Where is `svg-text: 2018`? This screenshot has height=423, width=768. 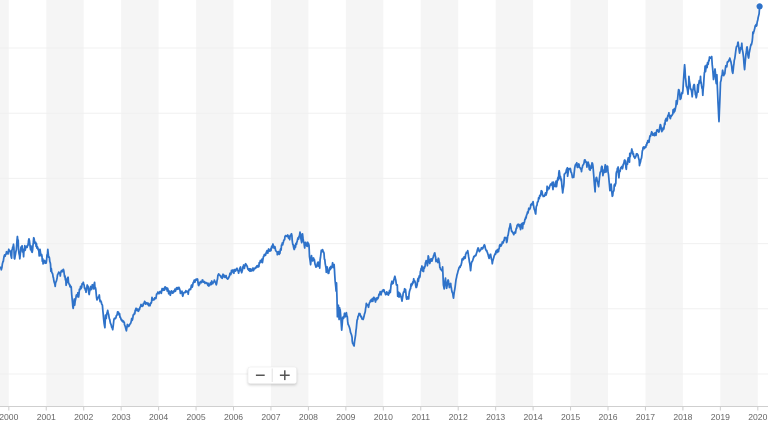
svg-text: 2018 is located at coordinates (682, 417).